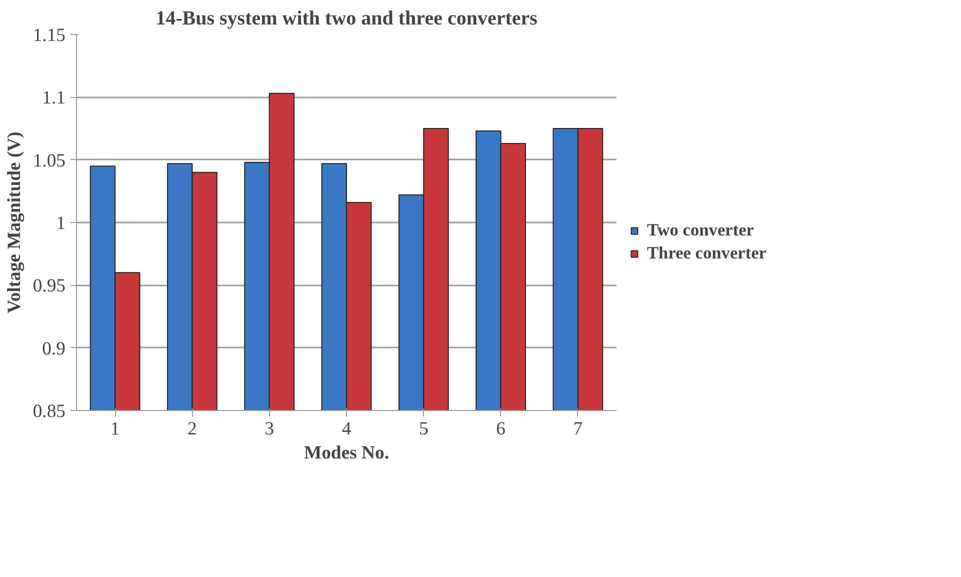  I want to click on x-tick-label: 1, so click(115, 429).